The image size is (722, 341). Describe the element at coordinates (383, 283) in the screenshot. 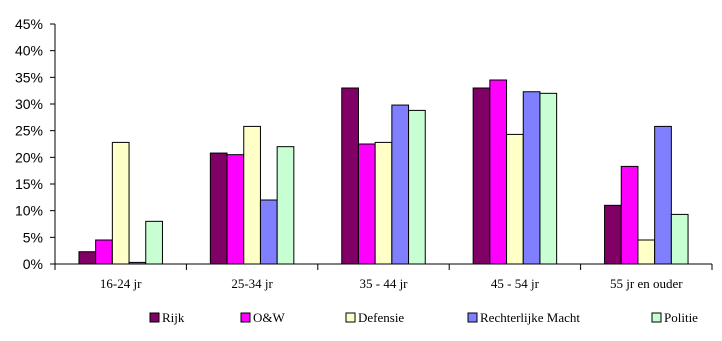

I see `x-tick-label: 35 - 44 jr` at that location.